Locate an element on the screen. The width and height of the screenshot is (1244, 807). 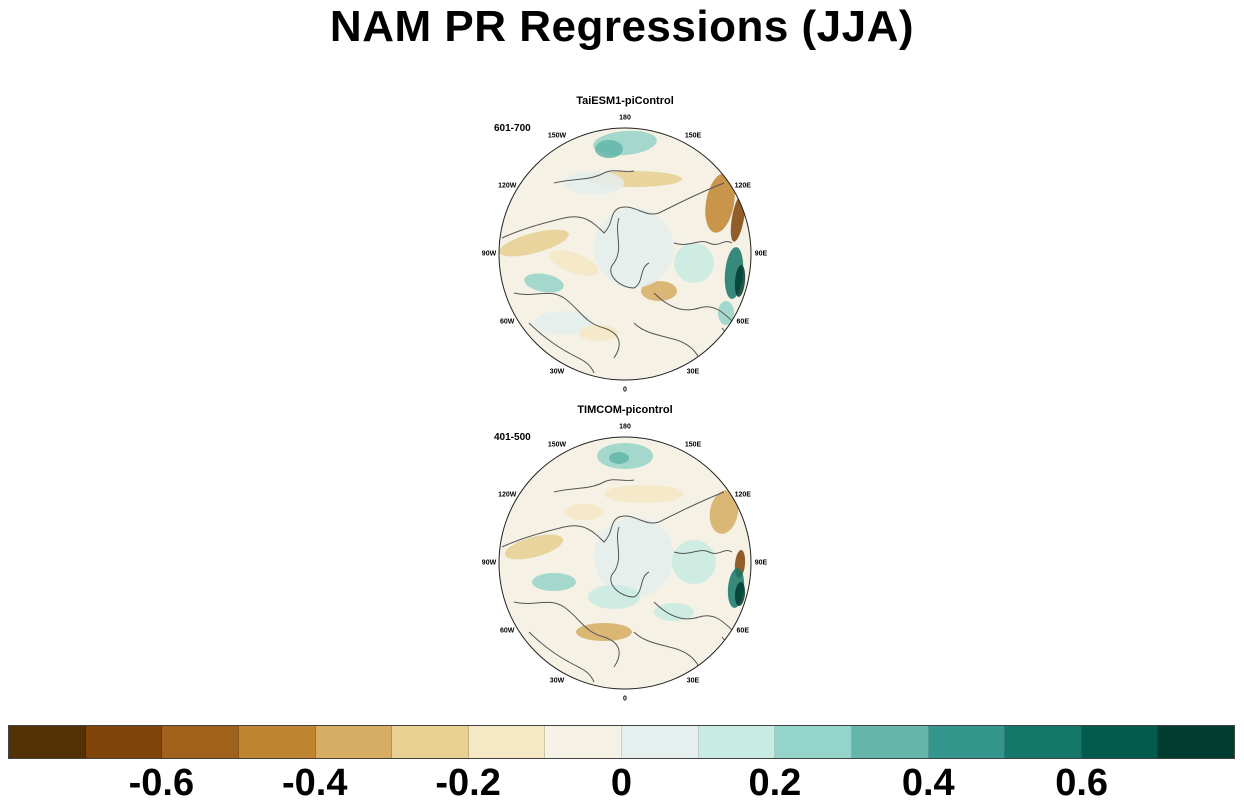
figure-title: NAM PR Regressions (JJA) is located at coordinates (622, 26).